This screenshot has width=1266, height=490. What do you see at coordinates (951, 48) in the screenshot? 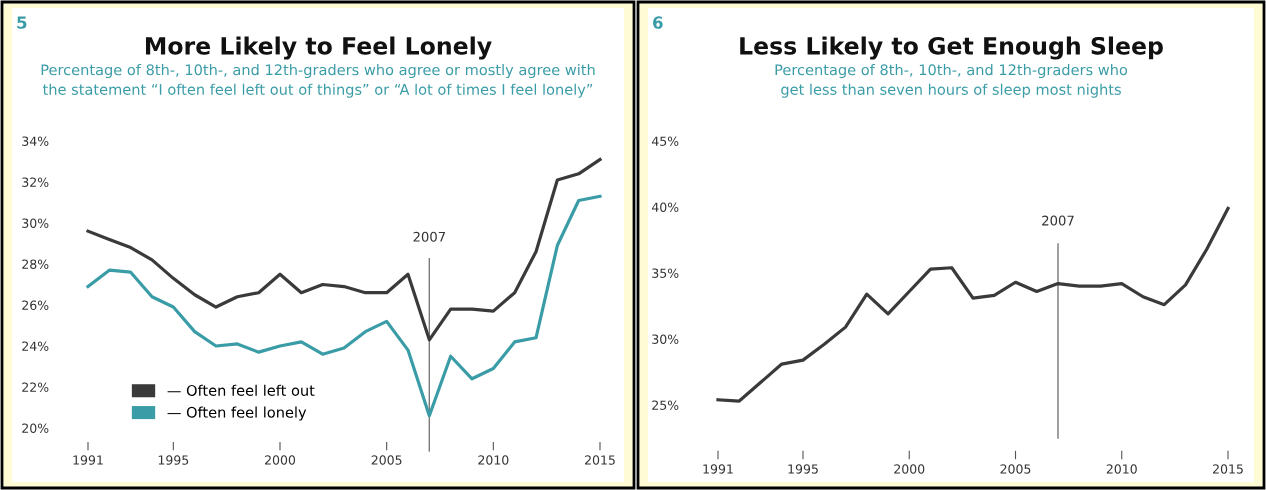
I see `chart-title: Less Likely to Get Enough Sleep` at bounding box center [951, 48].